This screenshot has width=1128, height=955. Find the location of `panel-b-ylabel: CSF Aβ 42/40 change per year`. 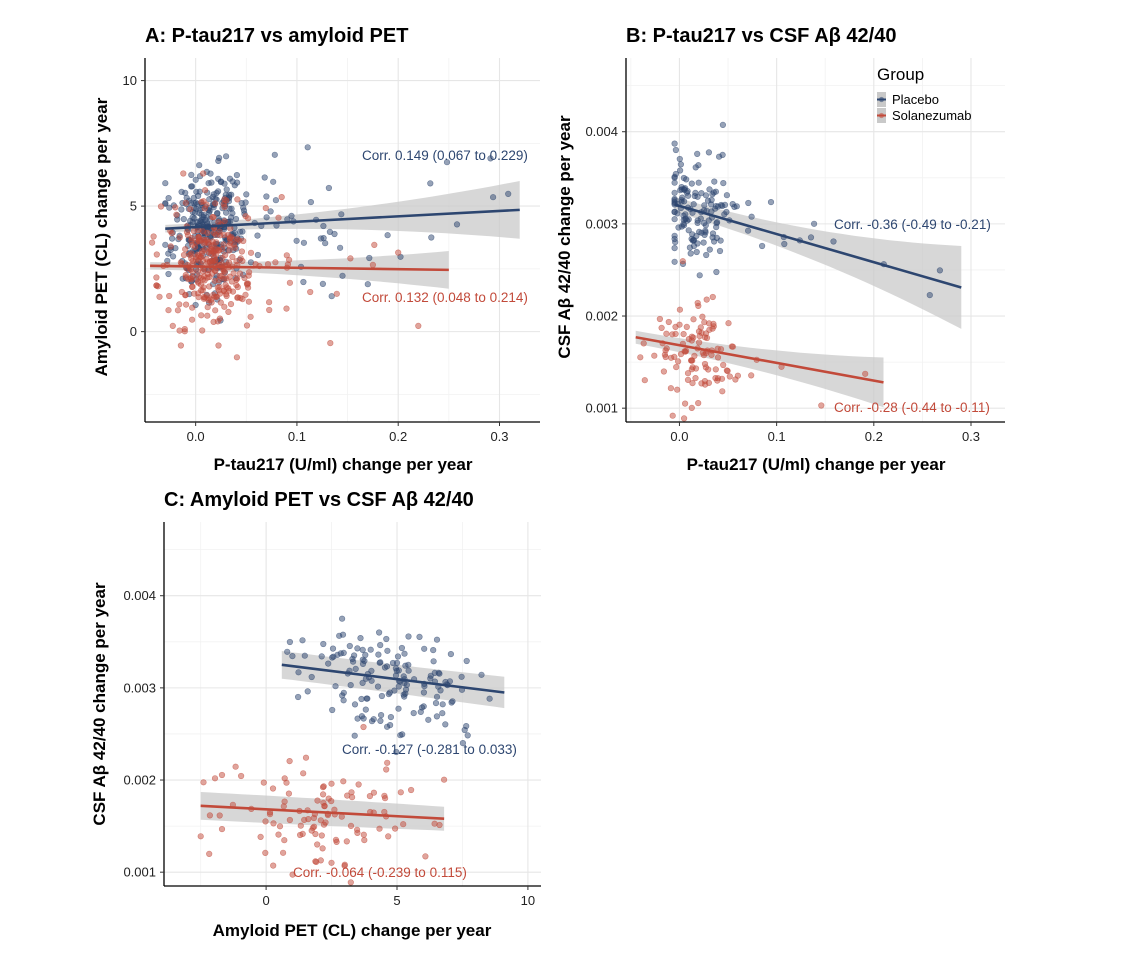

panel-b-ylabel: CSF Aβ 42/40 change per year is located at coordinates (564, 237).